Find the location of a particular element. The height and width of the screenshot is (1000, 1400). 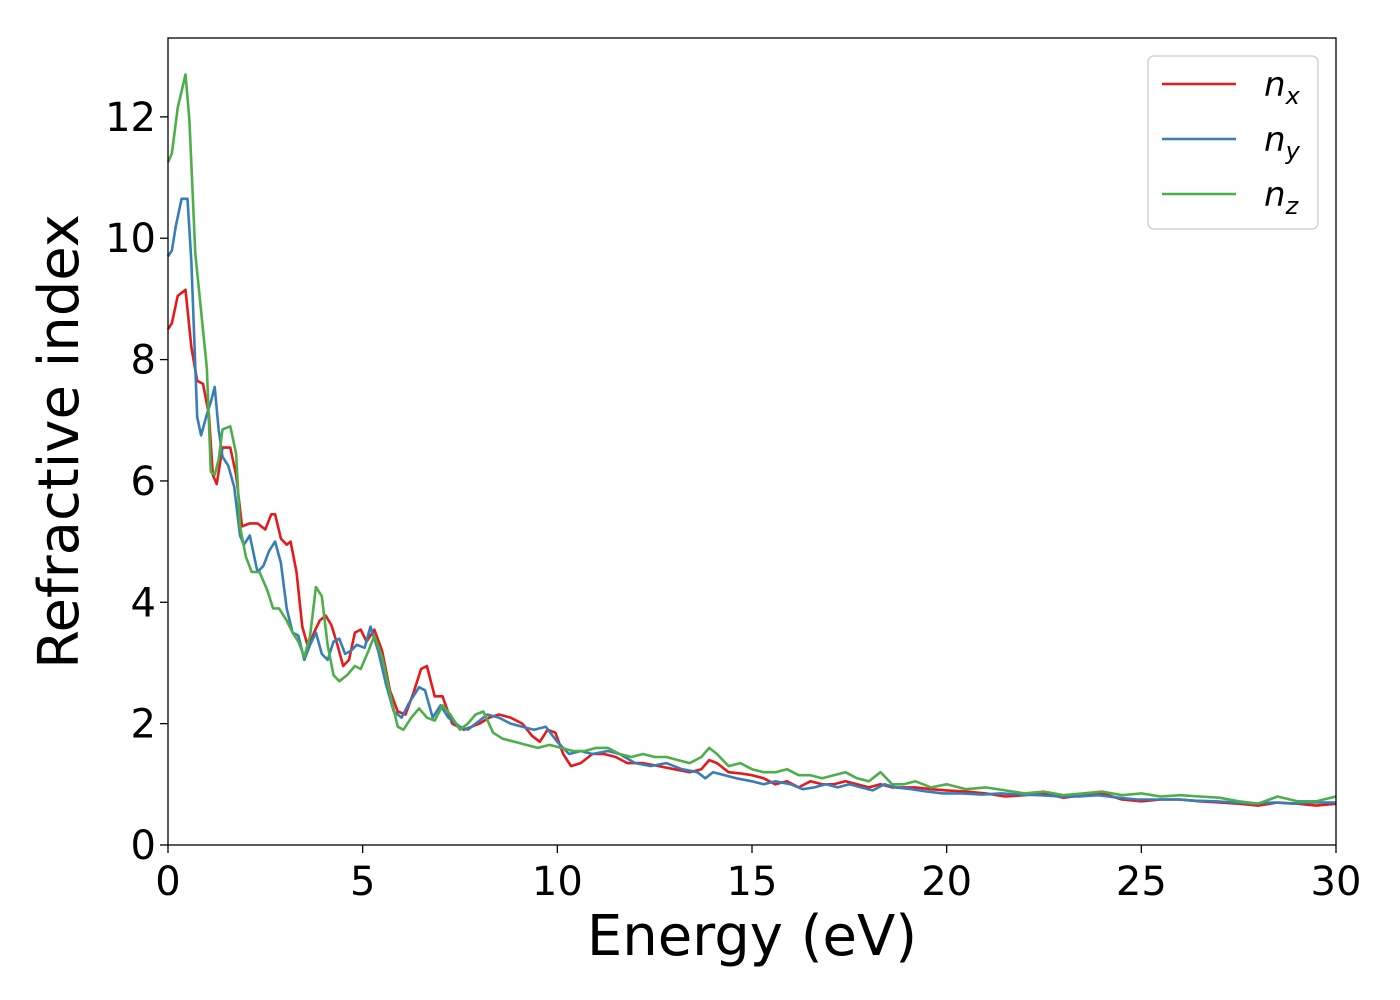

x-tick-label: 15 is located at coordinates (752, 882).